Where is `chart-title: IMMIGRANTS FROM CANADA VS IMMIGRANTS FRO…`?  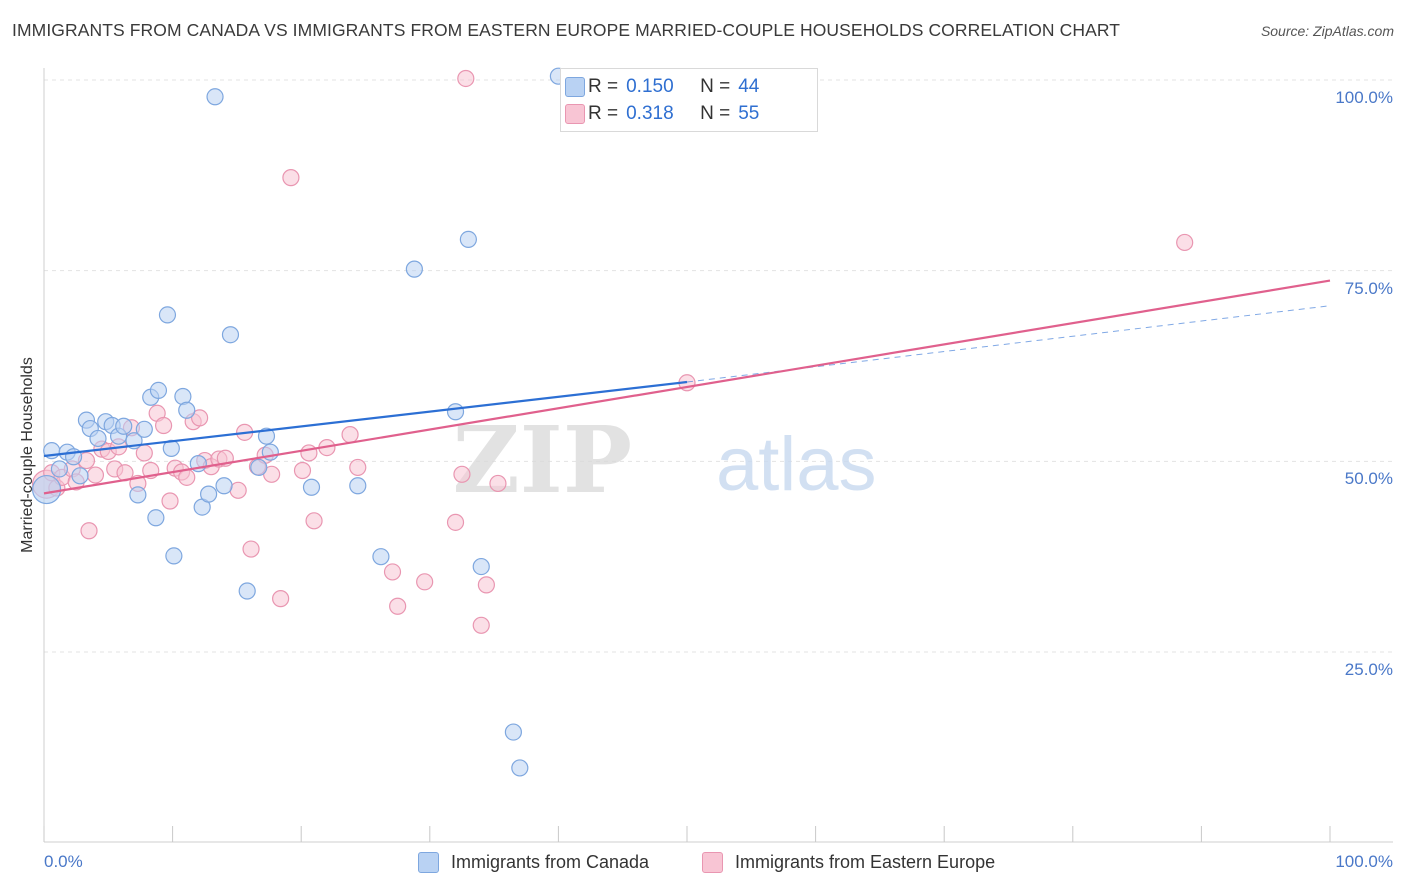 chart-title: IMMIGRANTS FROM CANADA VS IMMIGRANTS FRO… is located at coordinates (566, 30).